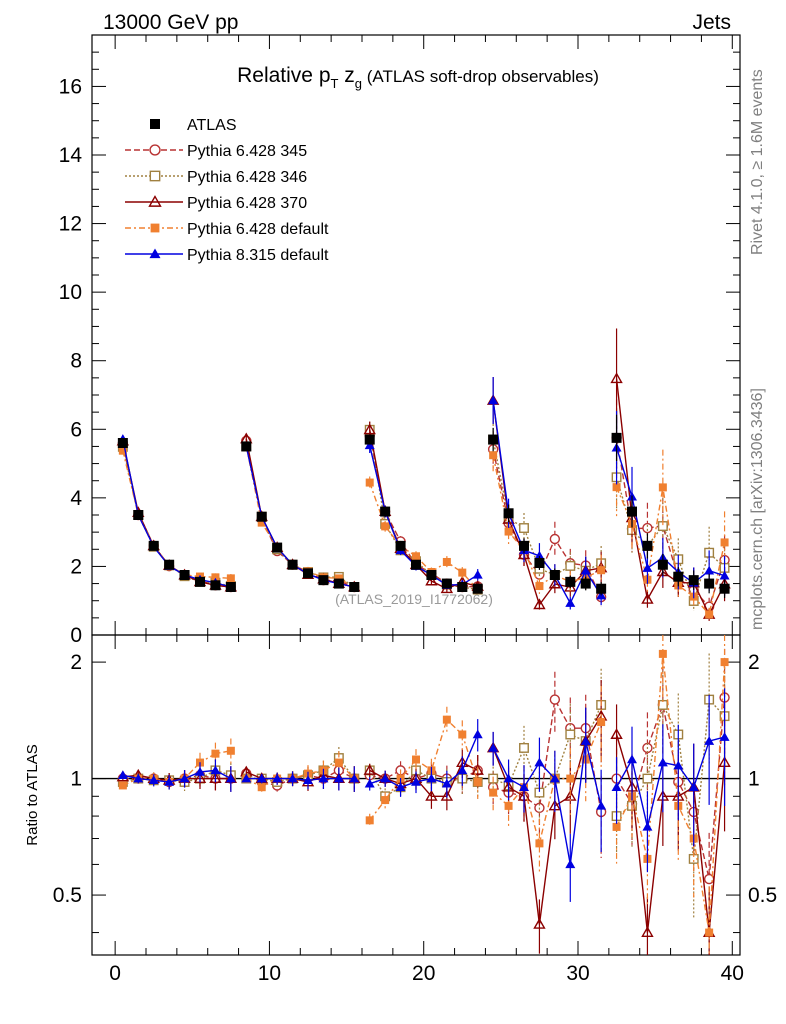  What do you see at coordinates (70, 224) in the screenshot?
I see `main-y-tick-label: 12` at bounding box center [70, 224].